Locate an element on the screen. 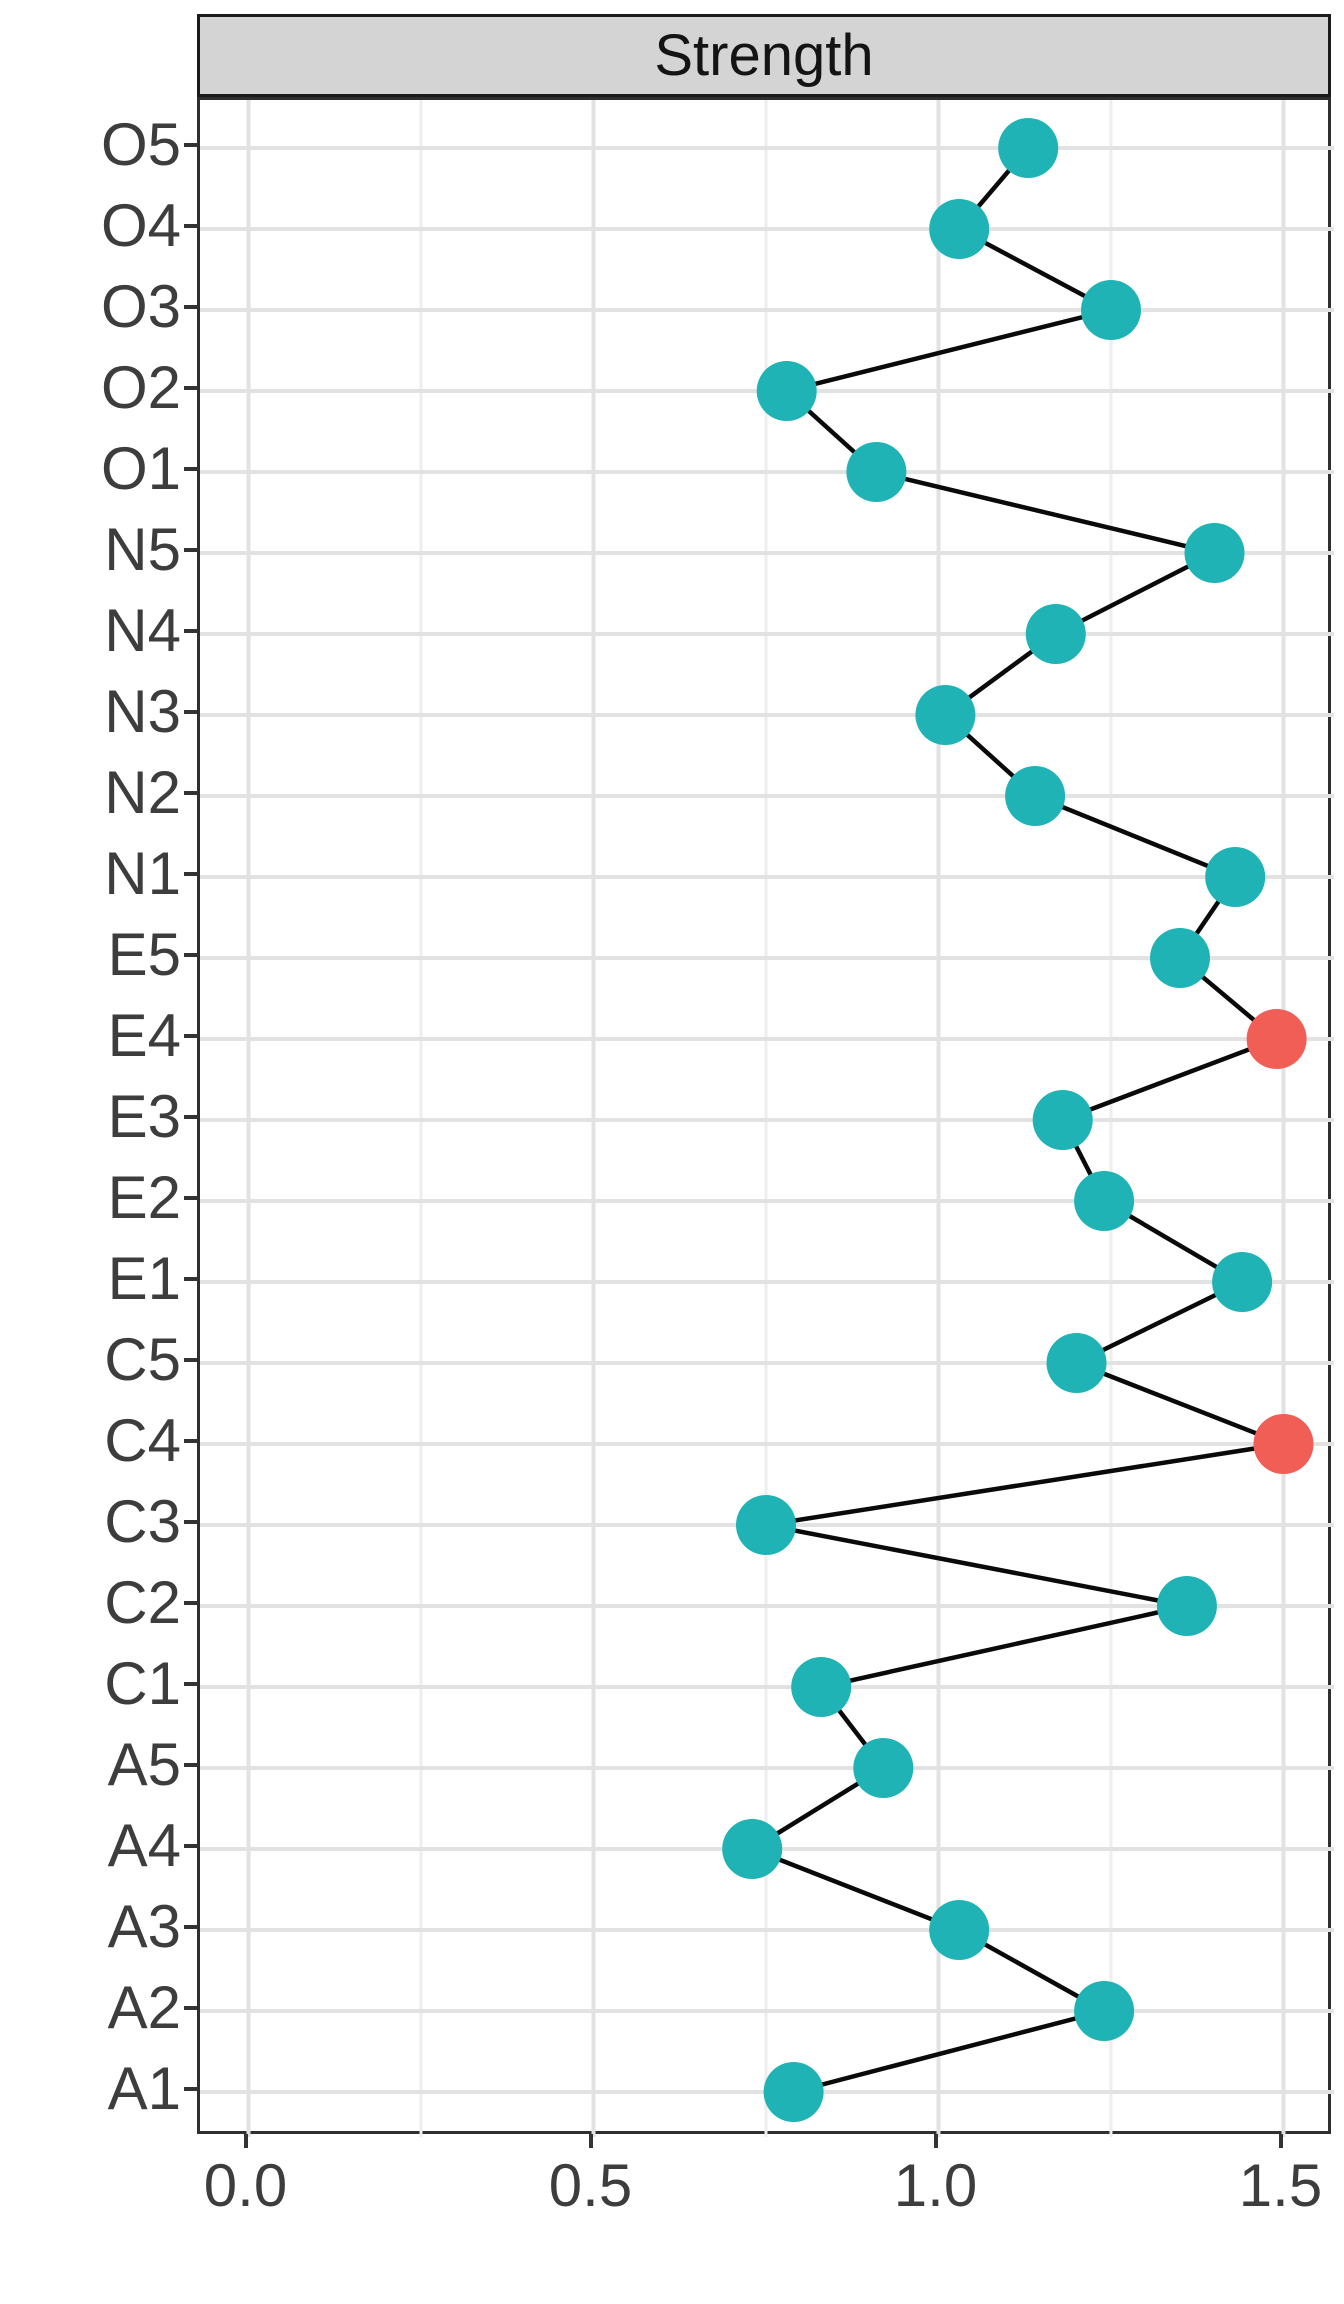  facet-strip-title: Strength is located at coordinates (764, 55).